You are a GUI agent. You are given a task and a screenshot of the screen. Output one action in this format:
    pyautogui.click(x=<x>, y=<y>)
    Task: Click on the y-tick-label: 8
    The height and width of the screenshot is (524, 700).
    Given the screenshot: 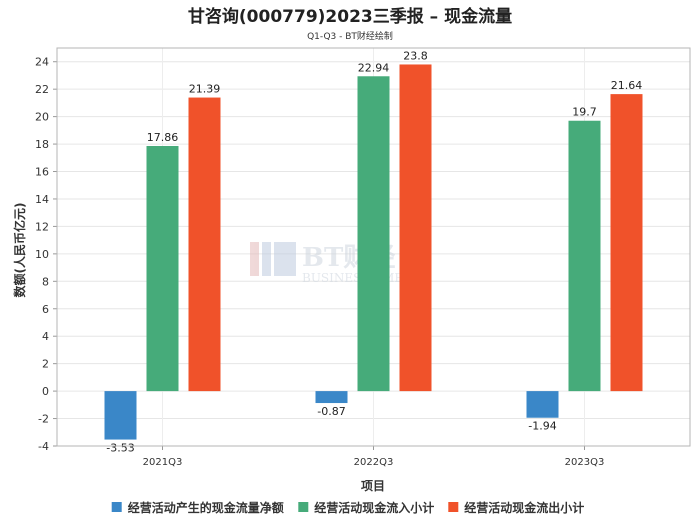 What is the action you would take?
    pyautogui.click(x=45, y=281)
    